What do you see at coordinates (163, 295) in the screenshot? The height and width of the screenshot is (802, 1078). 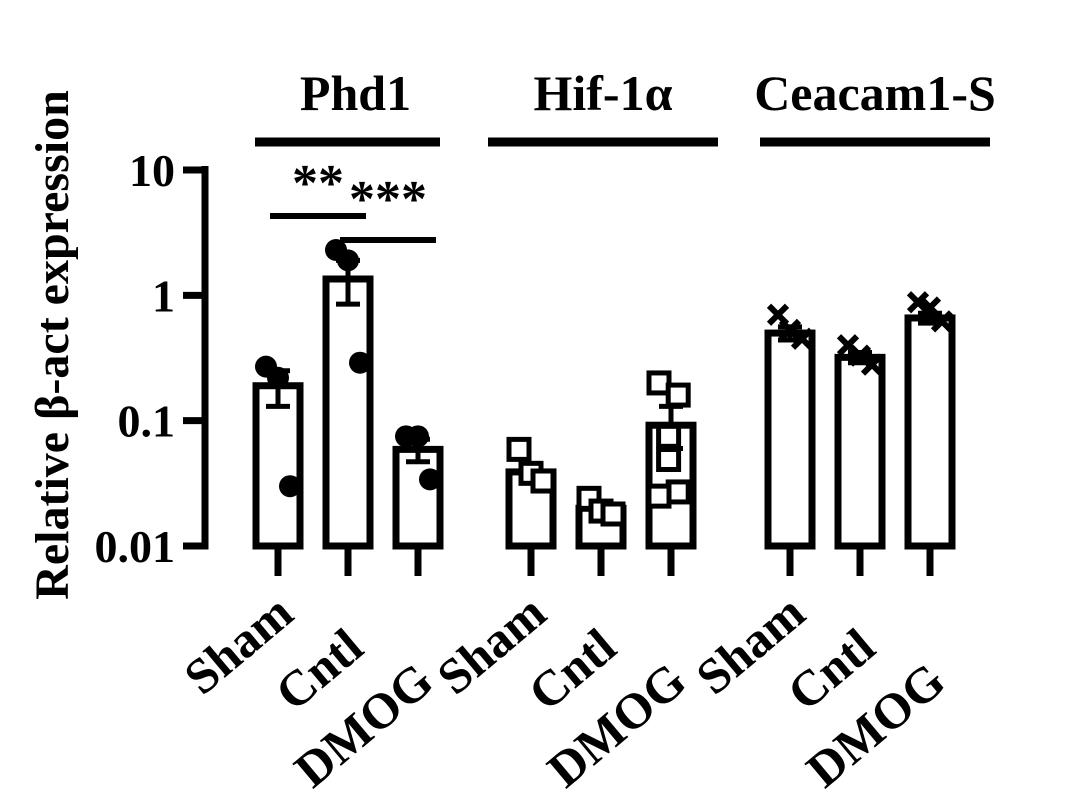 I see `y-tick-label: 1` at bounding box center [163, 295].